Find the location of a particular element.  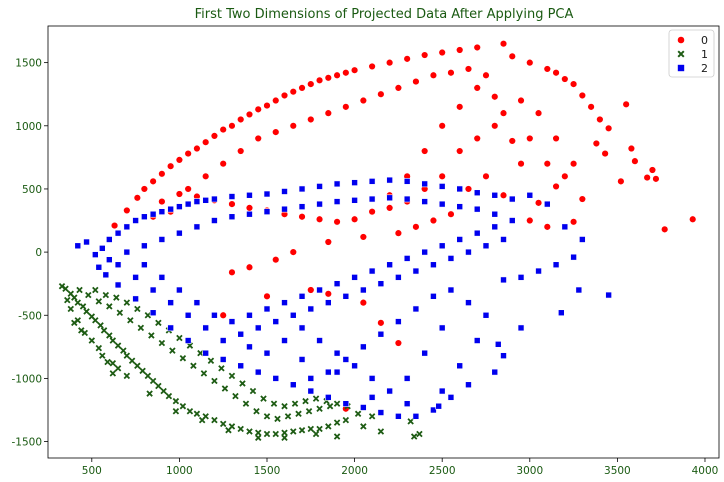

x-tick-label: 4000 is located at coordinates (705, 471).